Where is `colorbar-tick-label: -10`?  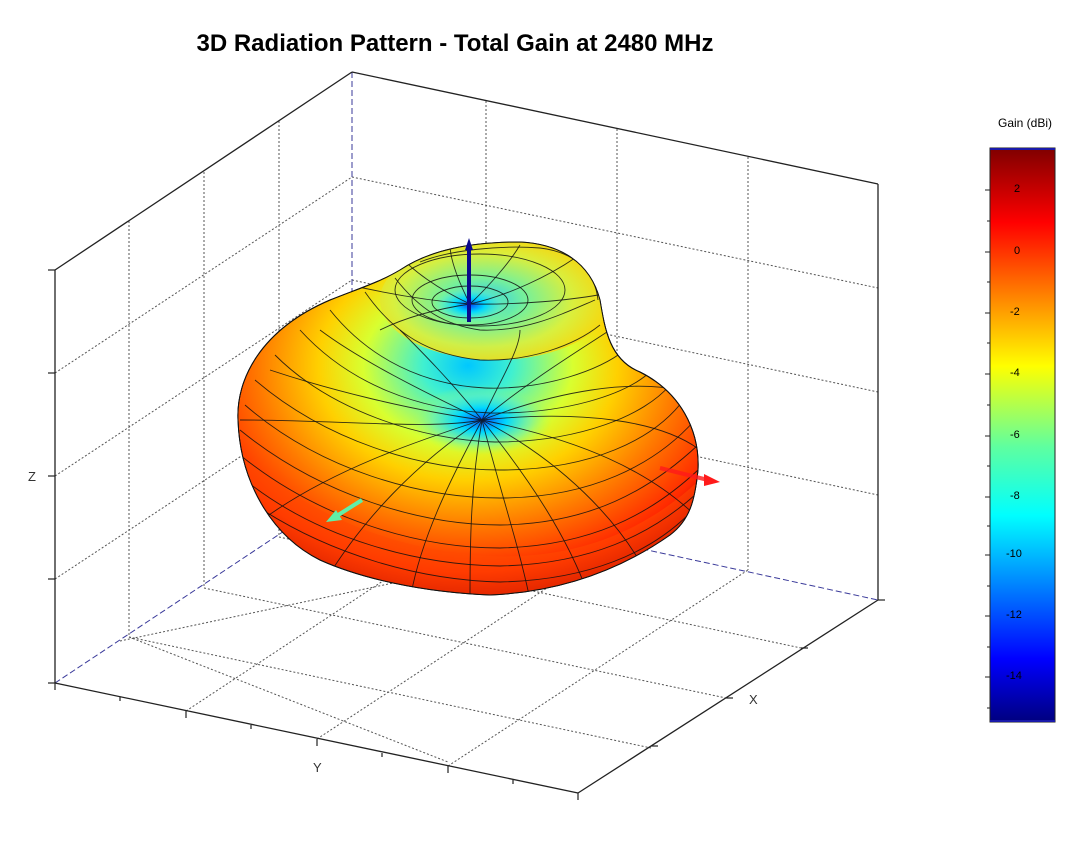 colorbar-tick-label: -10 is located at coordinates (1014, 554).